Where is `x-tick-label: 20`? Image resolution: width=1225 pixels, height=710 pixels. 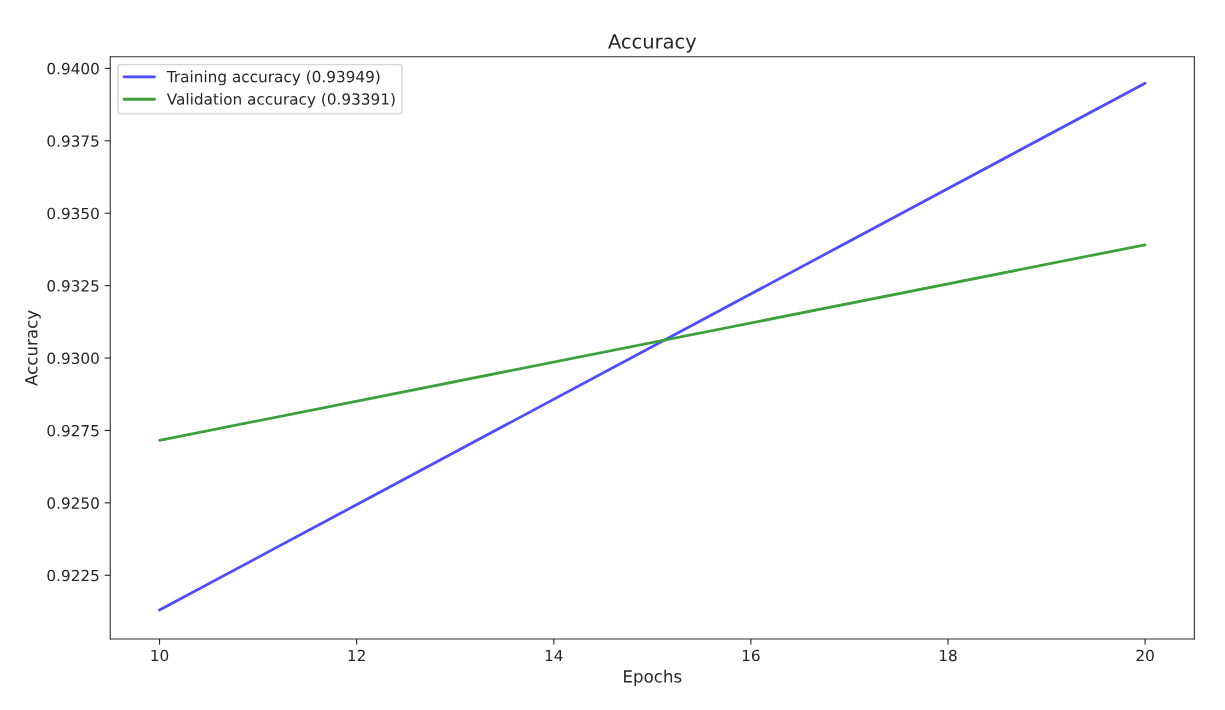 x-tick-label: 20 is located at coordinates (1145, 655).